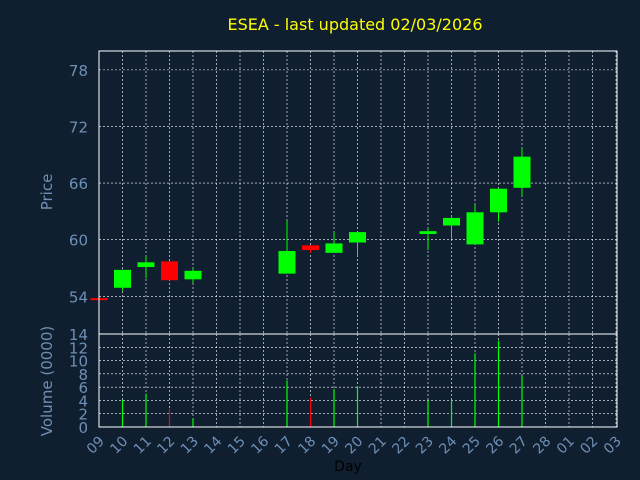 This screenshot has height=480, width=640. I want to click on volume-tick-label: 14, so click(78, 335).